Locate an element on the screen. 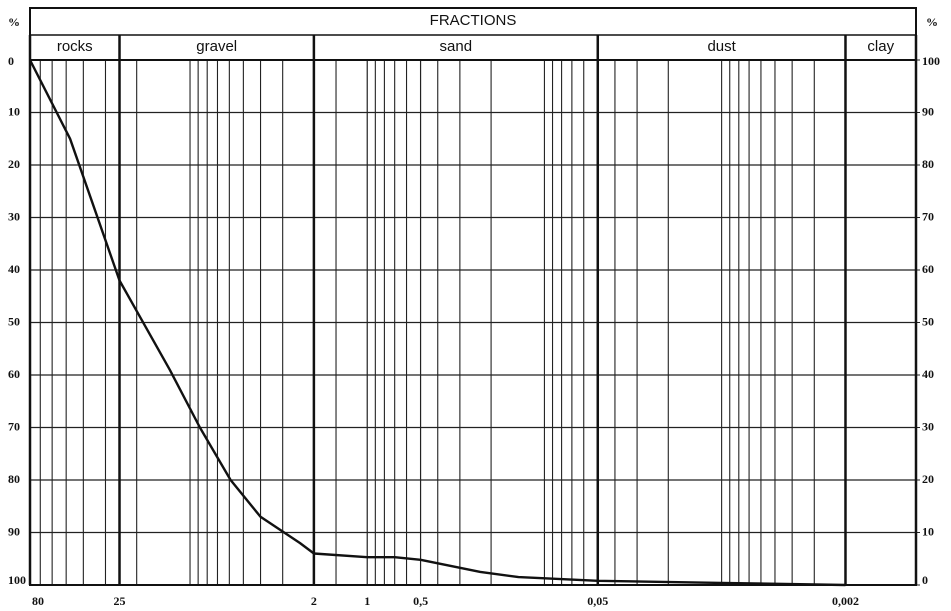 The width and height of the screenshot is (951, 611). fraction-label: rocks is located at coordinates (75, 46).